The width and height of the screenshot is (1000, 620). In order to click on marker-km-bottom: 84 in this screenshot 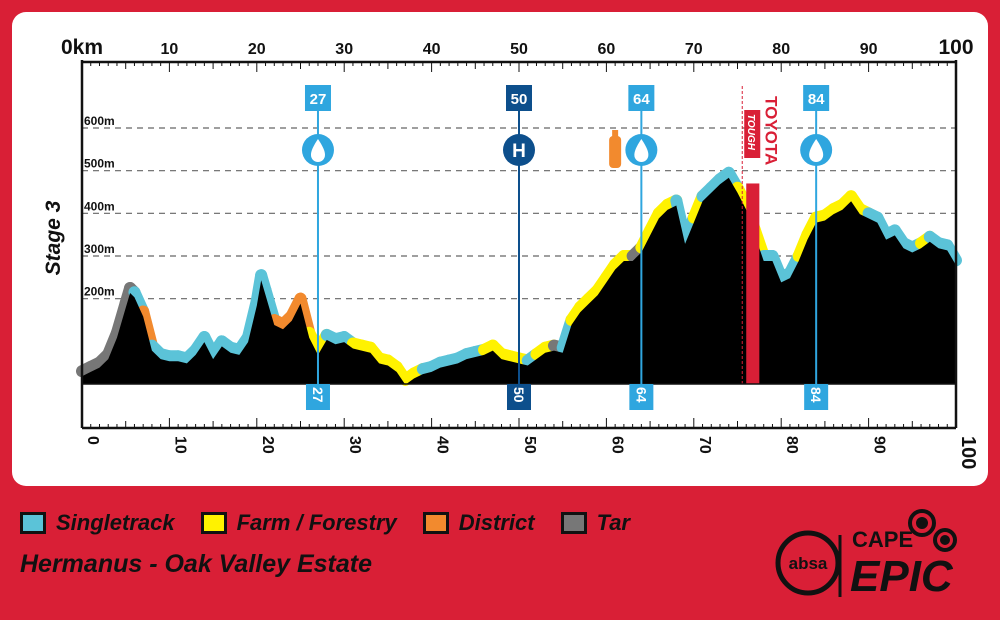, I will do `click(816, 395)`.